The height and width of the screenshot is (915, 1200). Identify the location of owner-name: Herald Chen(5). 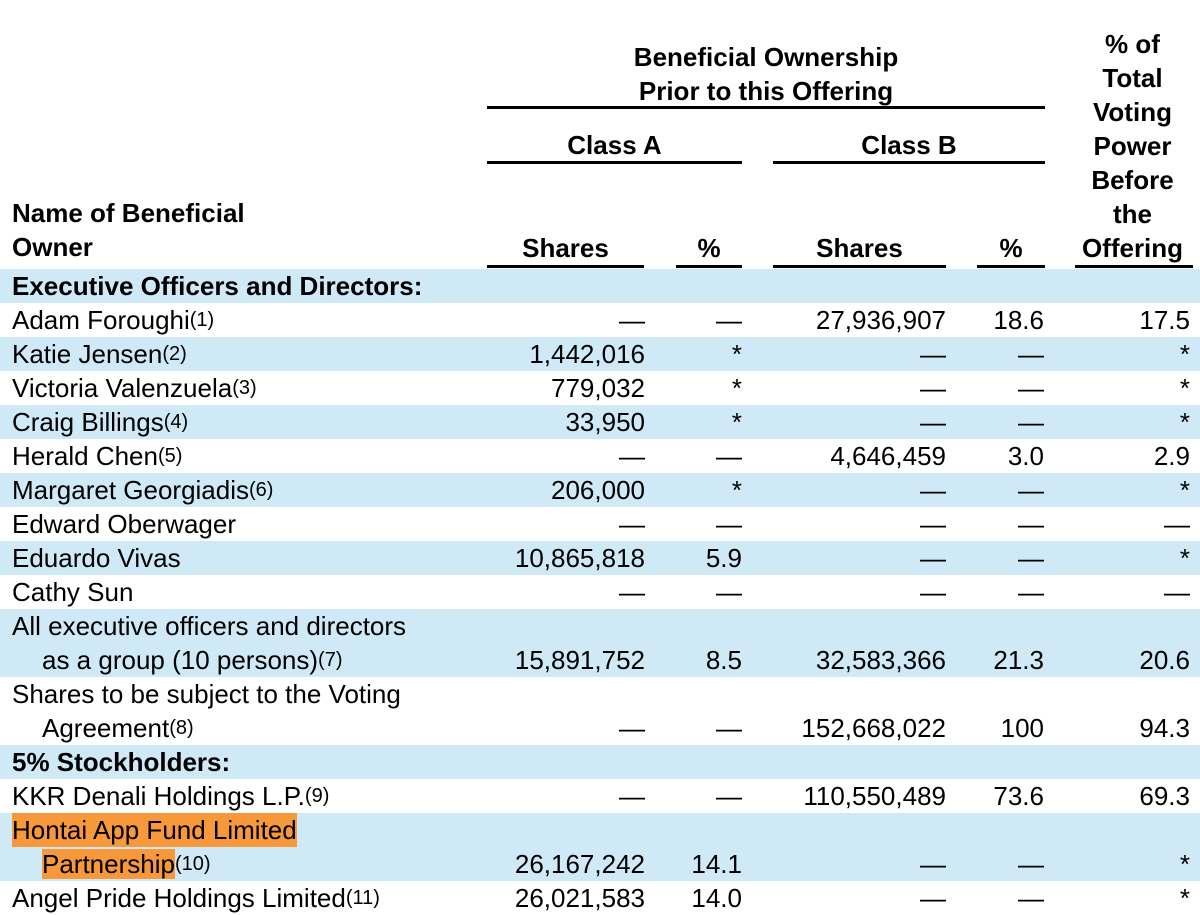
(97, 456).